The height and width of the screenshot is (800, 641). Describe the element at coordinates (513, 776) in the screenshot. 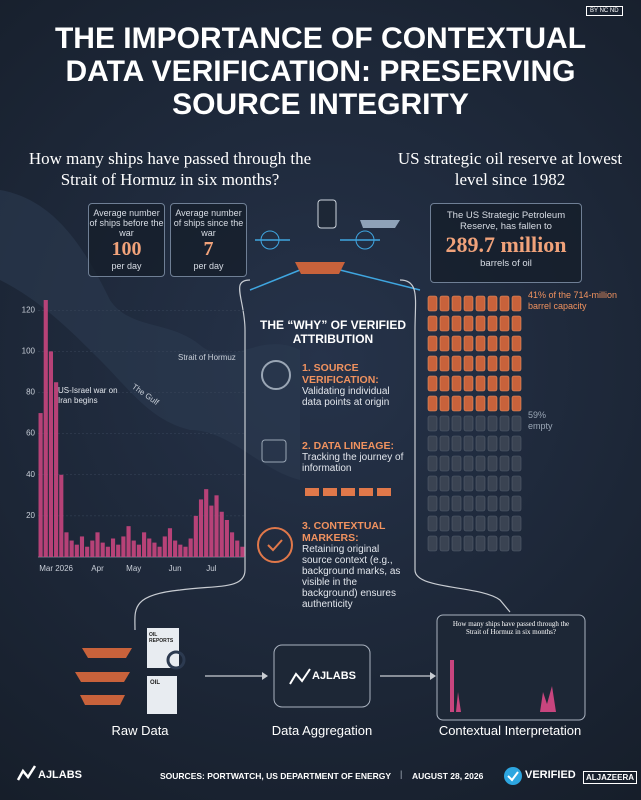

I see `check` at that location.